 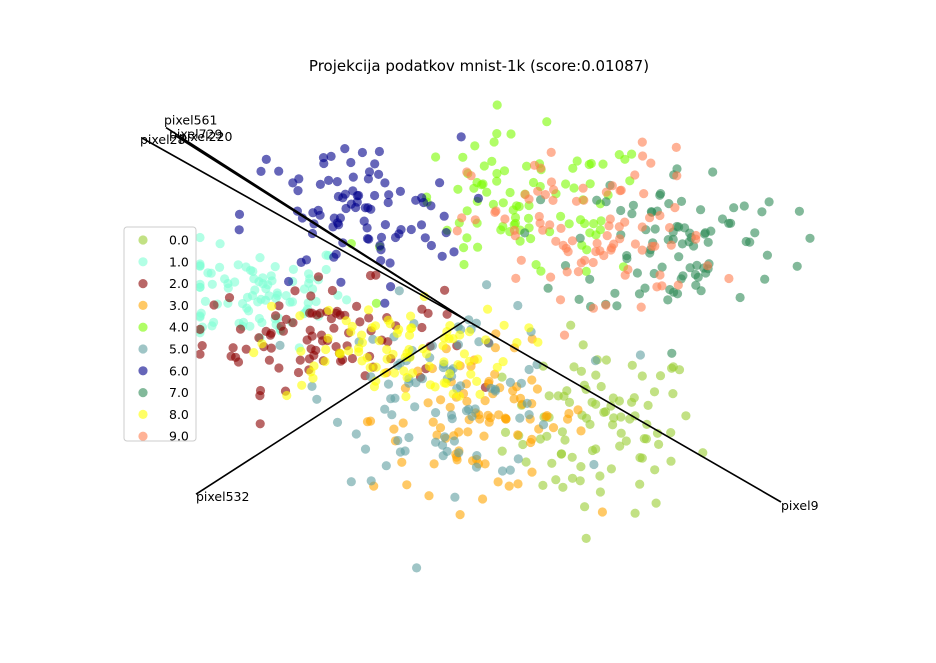 What do you see at coordinates (190, 120) in the screenshot?
I see `axis-vector-label-pixel561: pixel561` at bounding box center [190, 120].